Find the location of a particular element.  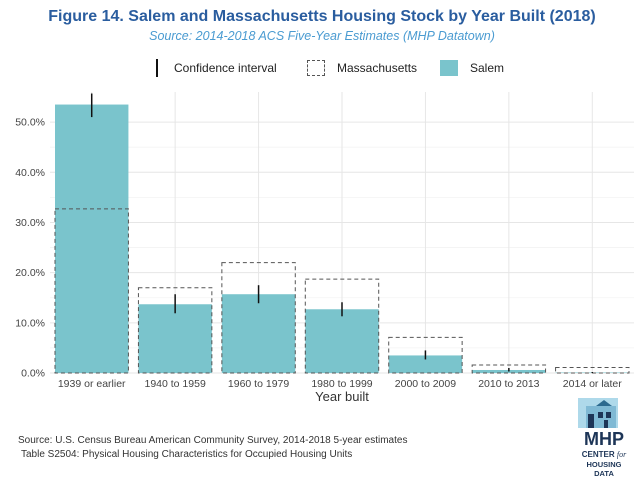

logo-name: MHP is located at coordinates (604, 439).